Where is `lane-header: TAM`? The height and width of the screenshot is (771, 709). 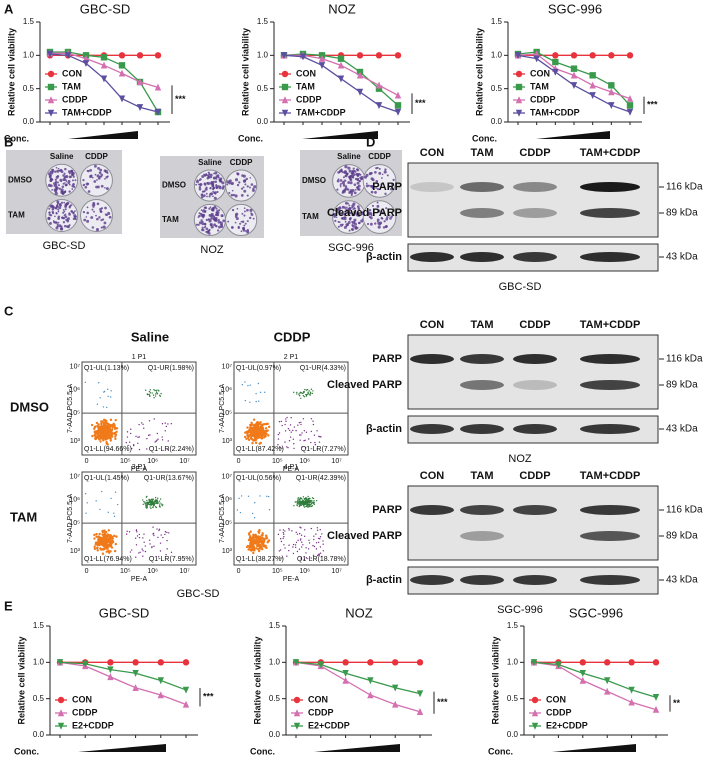
lane-header: TAM is located at coordinates (481, 325).